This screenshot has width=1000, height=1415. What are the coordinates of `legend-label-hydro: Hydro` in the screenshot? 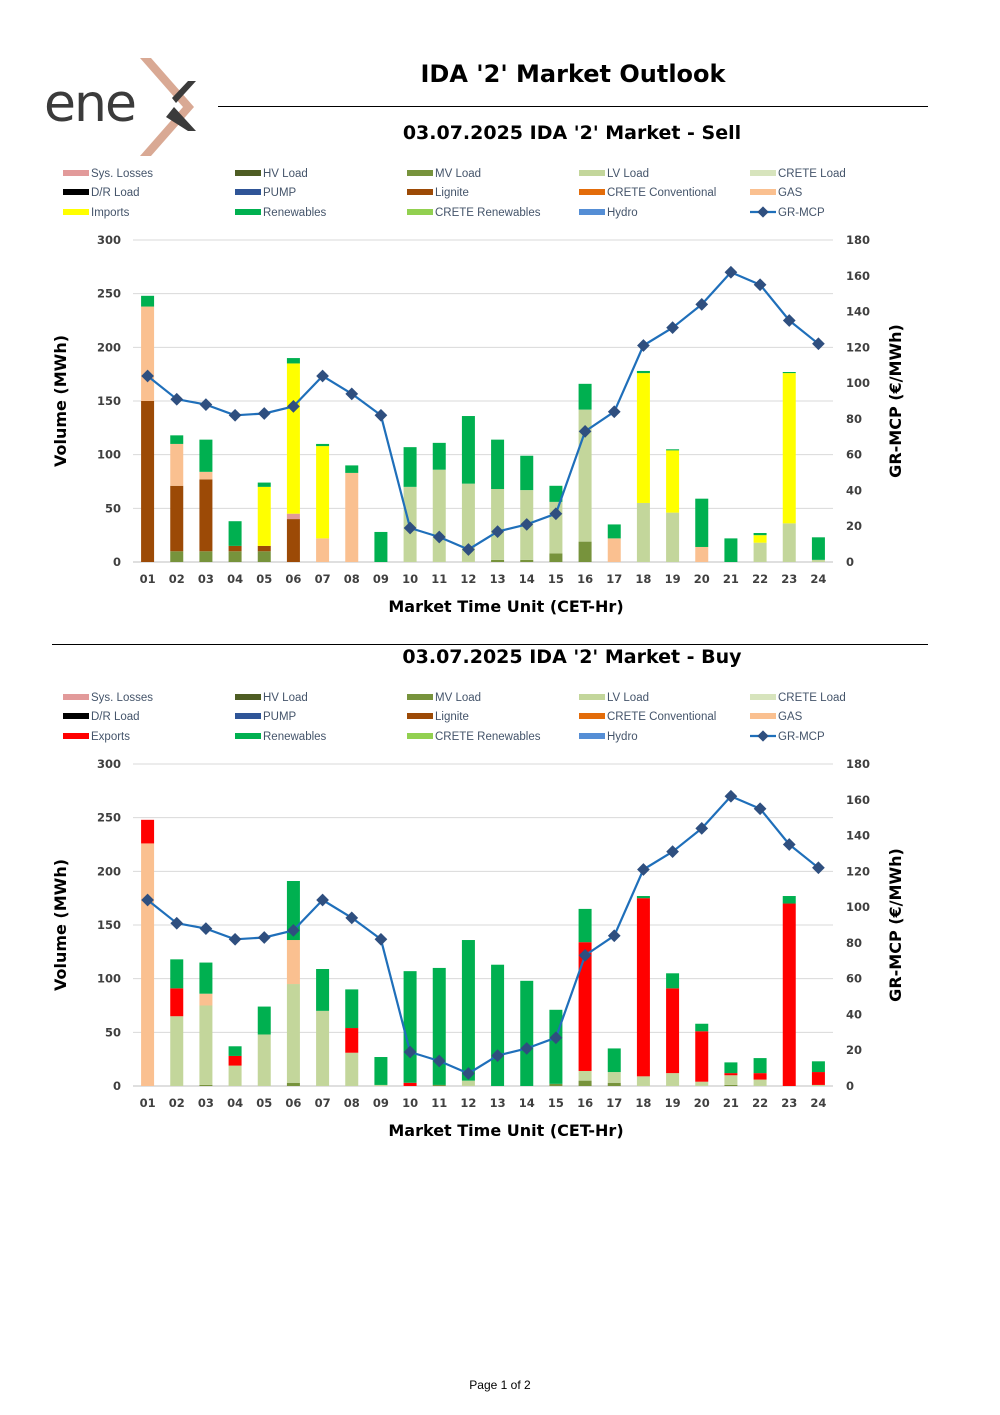 It's located at (622, 737).